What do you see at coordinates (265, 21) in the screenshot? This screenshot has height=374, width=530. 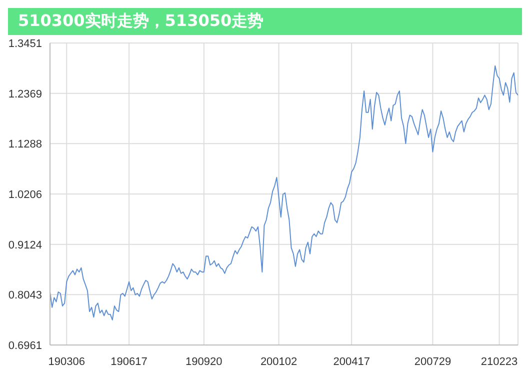 I see `chart-title: 510300实时走势，513050走势` at bounding box center [265, 21].